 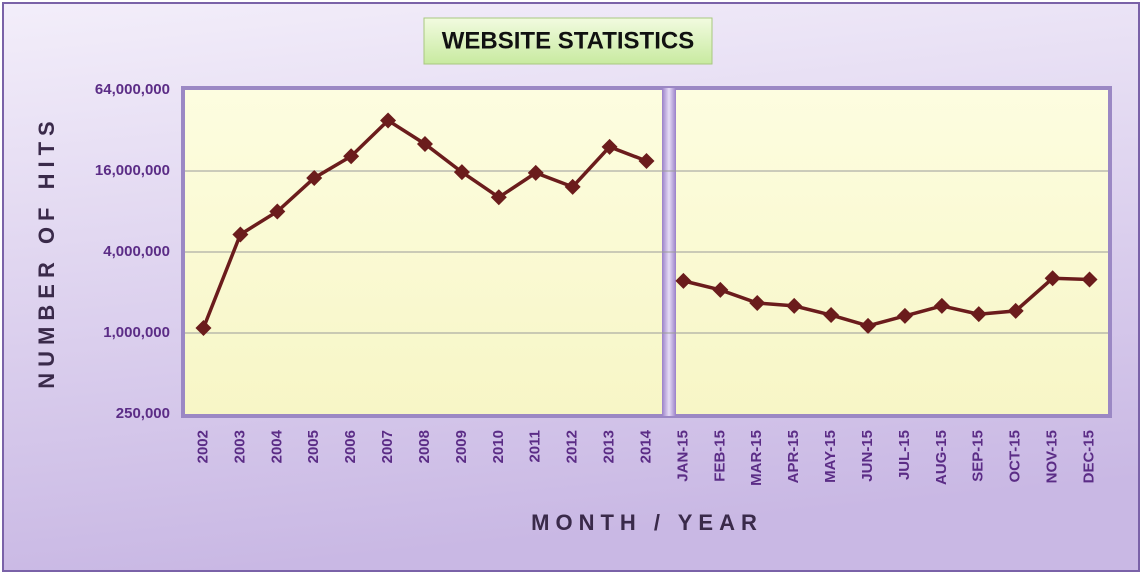 I want to click on x-tick-label: JUN-15, so click(x=867, y=456).